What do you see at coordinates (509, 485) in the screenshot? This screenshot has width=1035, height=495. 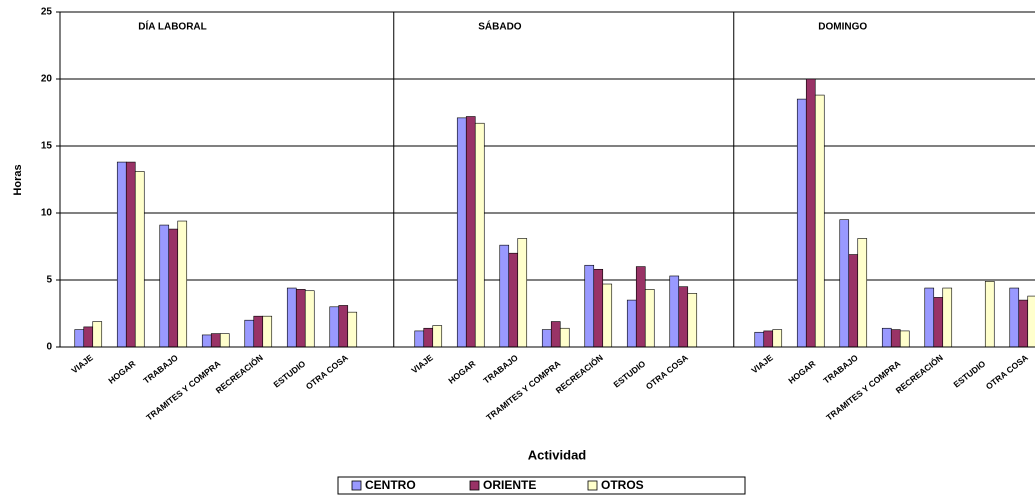 I see `legend-label: ORIENTE` at bounding box center [509, 485].